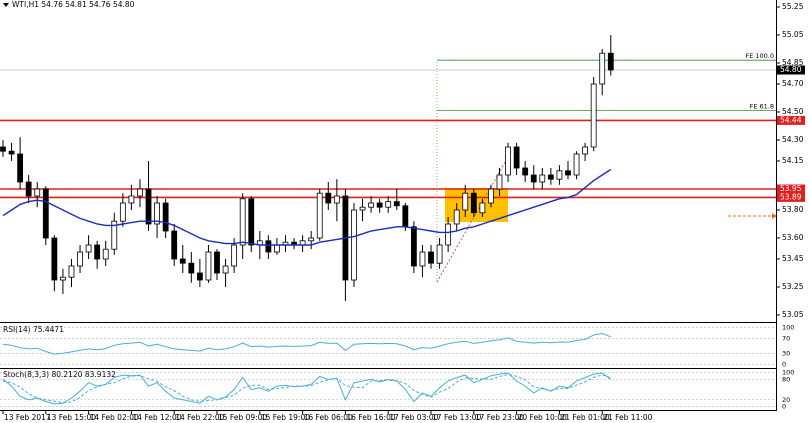 The image size is (810, 423). What do you see at coordinates (328, 417) in the screenshot?
I see `x-tick-label: 16 Feb 06:00` at bounding box center [328, 417].